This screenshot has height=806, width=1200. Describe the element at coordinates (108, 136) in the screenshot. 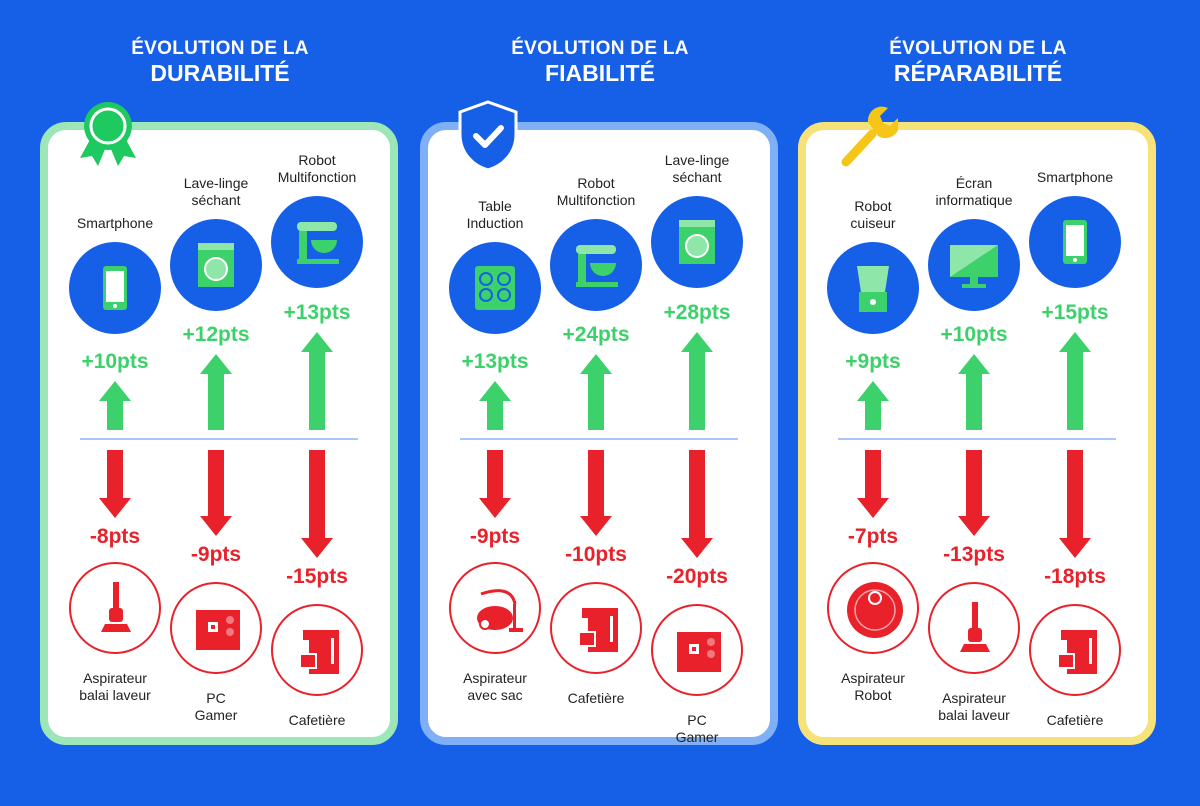

I see `award-ribbon-icon` at that location.